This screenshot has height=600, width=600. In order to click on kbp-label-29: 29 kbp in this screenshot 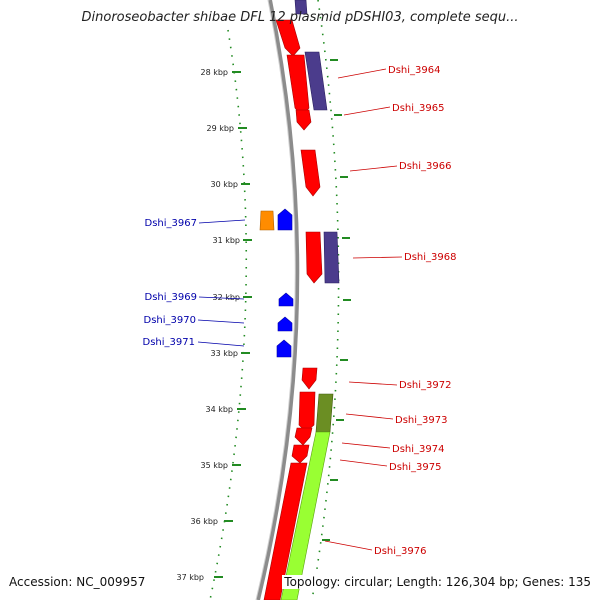, I will do `click(220, 128)`.